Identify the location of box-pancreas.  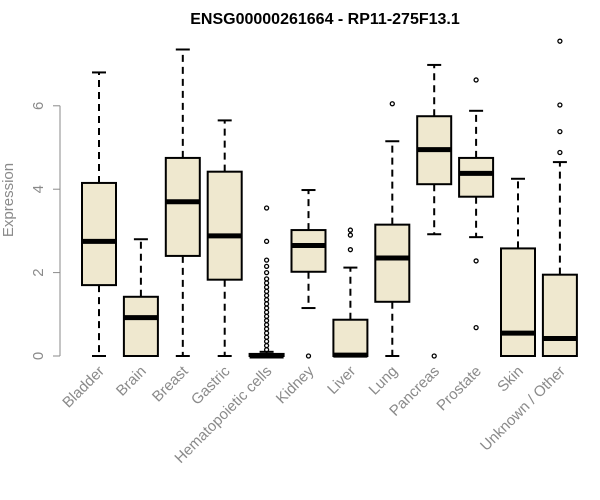
(434, 211).